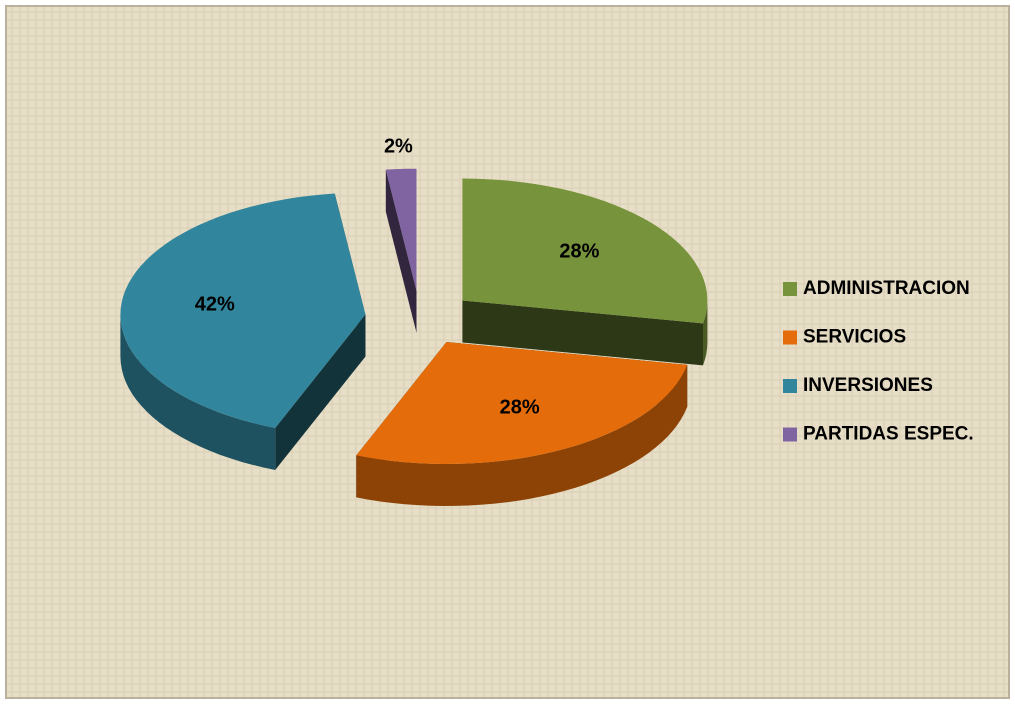  I want to click on data-label: 42%, so click(215, 304).